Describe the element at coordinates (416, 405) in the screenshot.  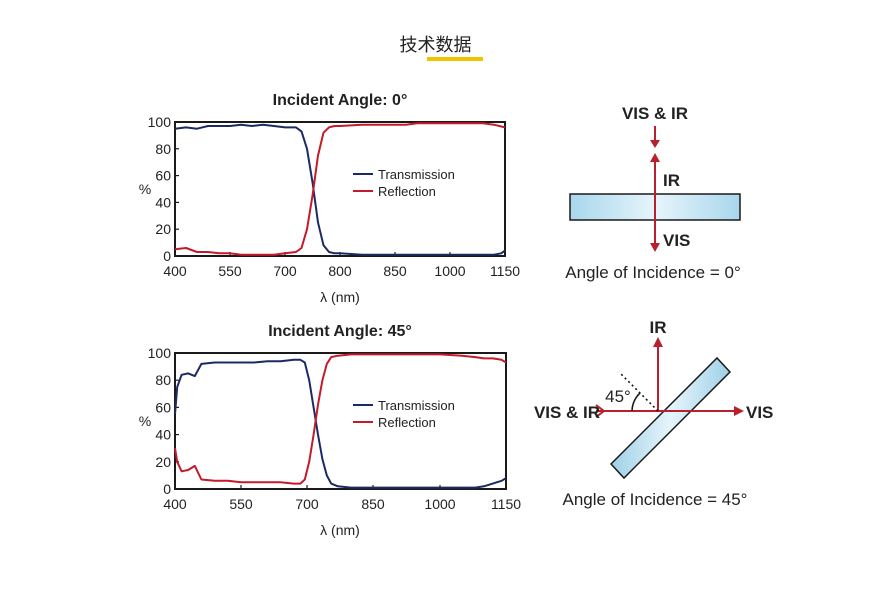
I see `chart1-legend-label-transmission: Transmission` at that location.